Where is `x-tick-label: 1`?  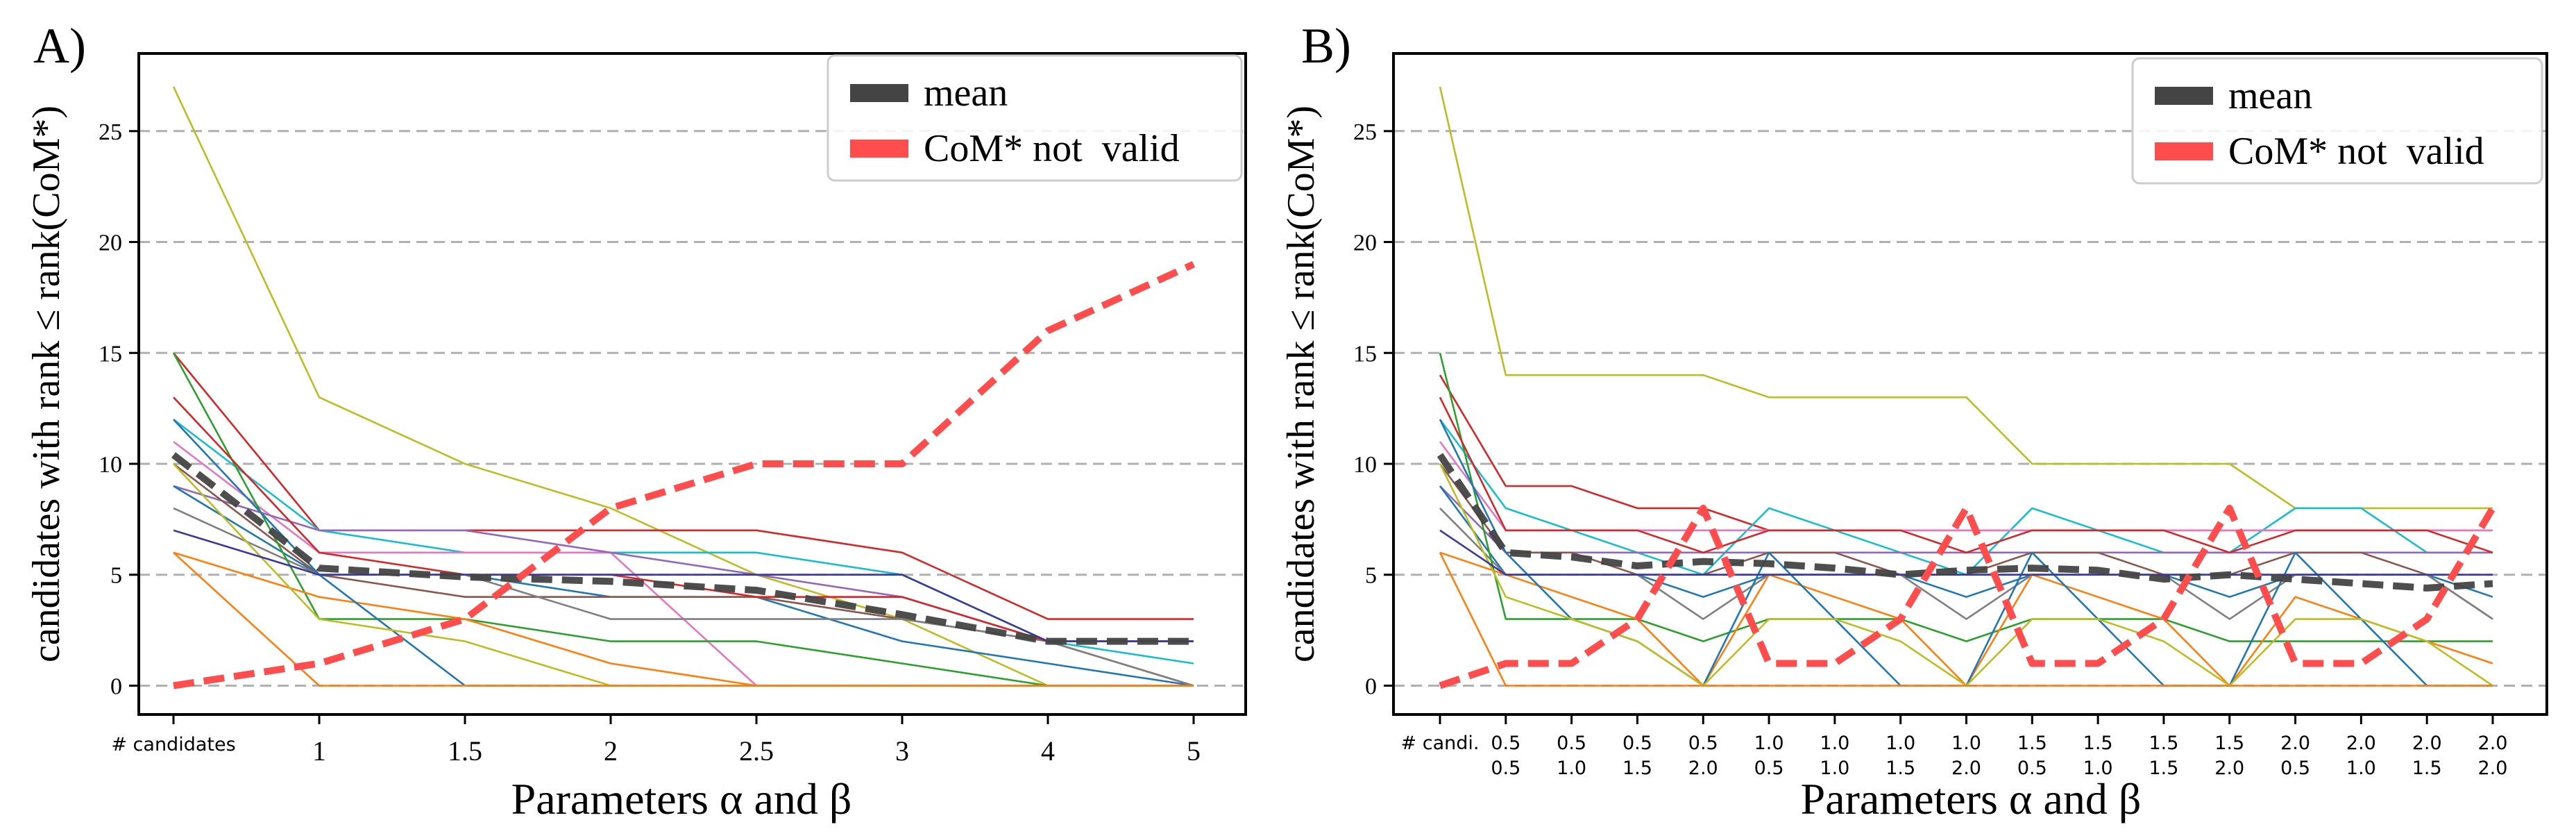
x-tick-label: 1 is located at coordinates (319, 751).